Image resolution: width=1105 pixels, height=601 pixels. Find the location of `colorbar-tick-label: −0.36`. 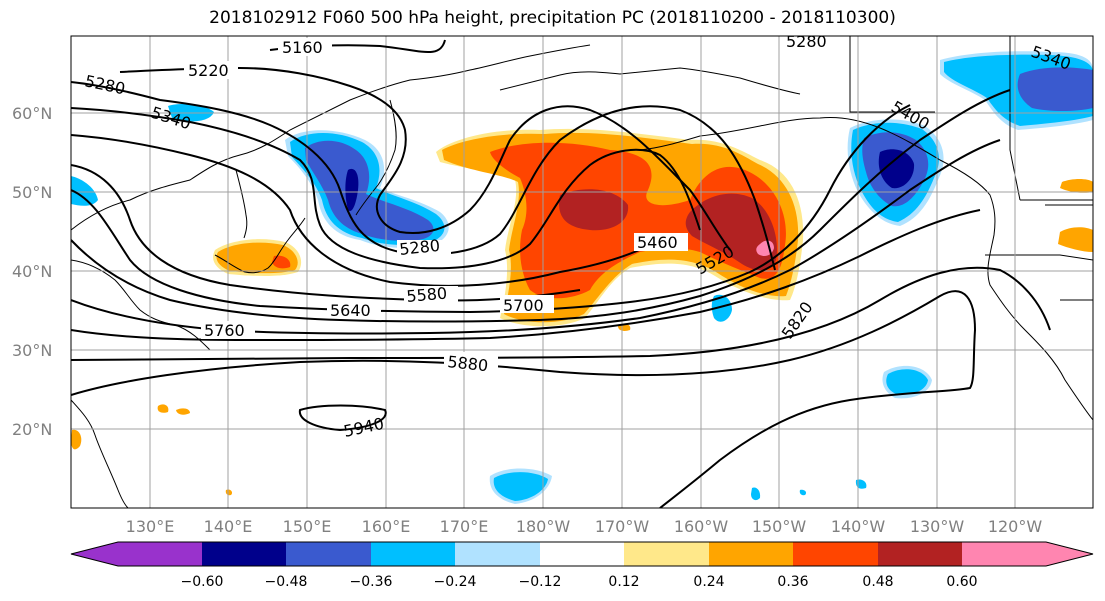

colorbar-tick-label: −0.36 is located at coordinates (371, 582).